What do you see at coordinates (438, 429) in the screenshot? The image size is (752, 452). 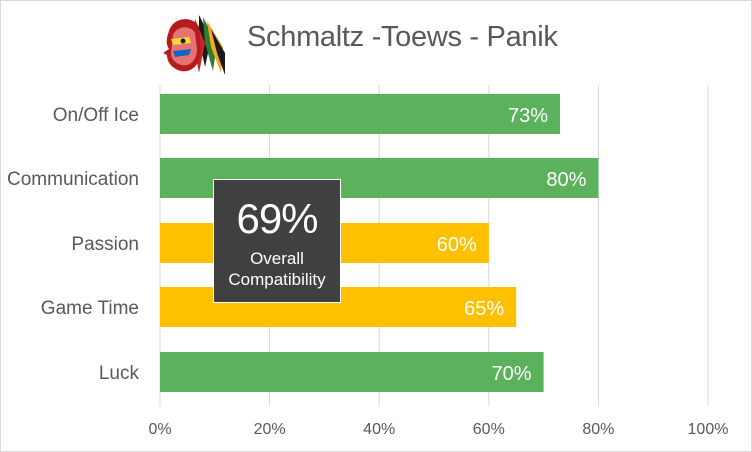 I see `x-tick-labels: 0% 20% 40% 60% 80% 100%` at bounding box center [438, 429].